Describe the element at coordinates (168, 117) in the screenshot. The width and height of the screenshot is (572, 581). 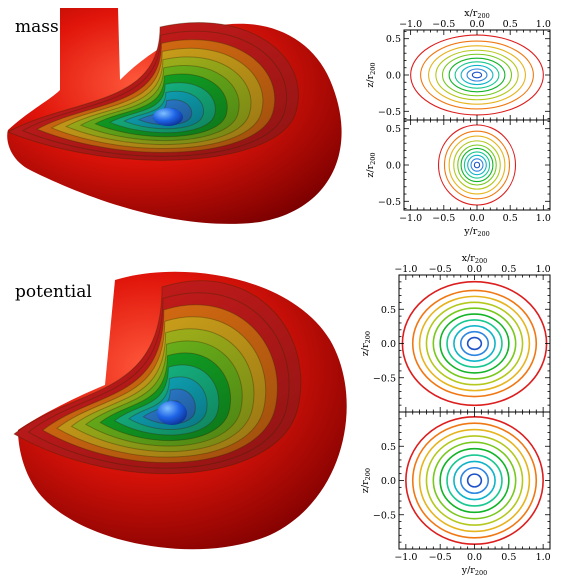
I see `mass-core` at that location.